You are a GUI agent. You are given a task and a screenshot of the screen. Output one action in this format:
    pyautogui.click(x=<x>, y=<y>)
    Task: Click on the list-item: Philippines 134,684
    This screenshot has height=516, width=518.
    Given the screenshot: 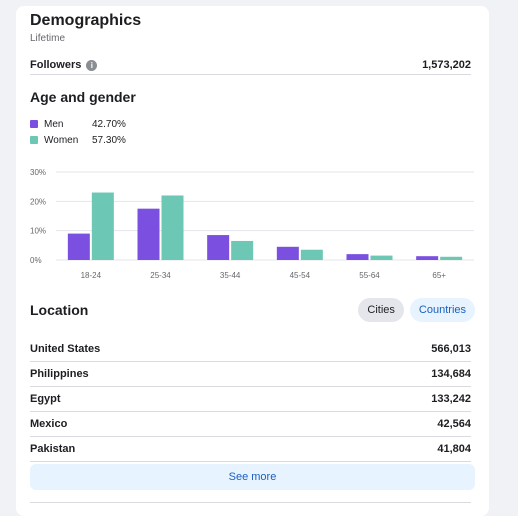 What is the action you would take?
    pyautogui.click(x=250, y=374)
    